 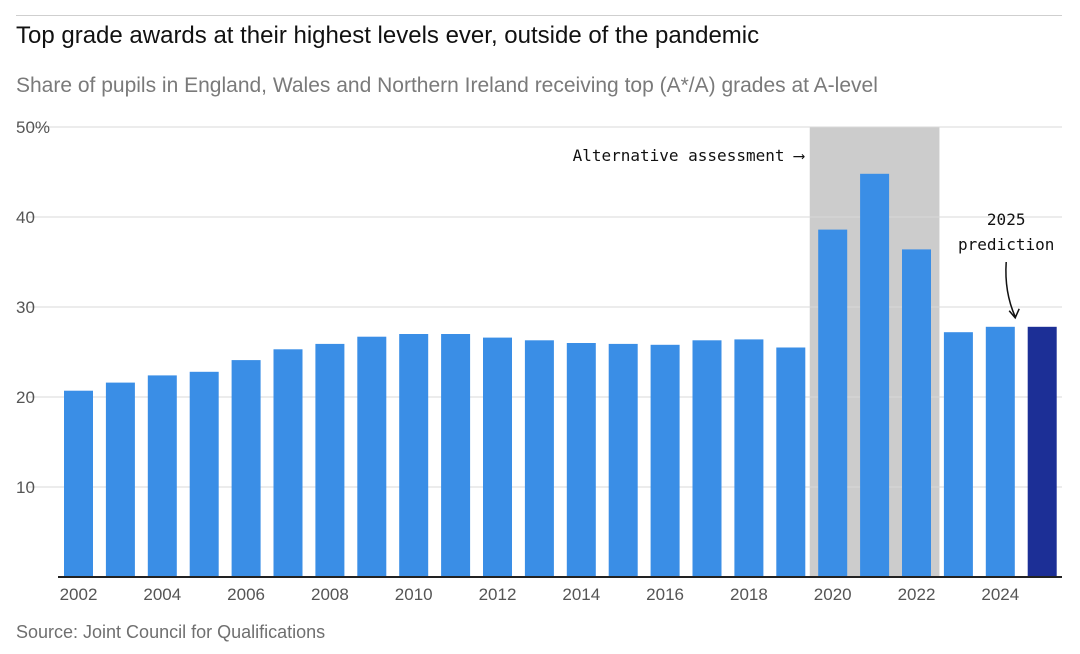 I want to click on x-tick-label: 2012, so click(x=498, y=594).